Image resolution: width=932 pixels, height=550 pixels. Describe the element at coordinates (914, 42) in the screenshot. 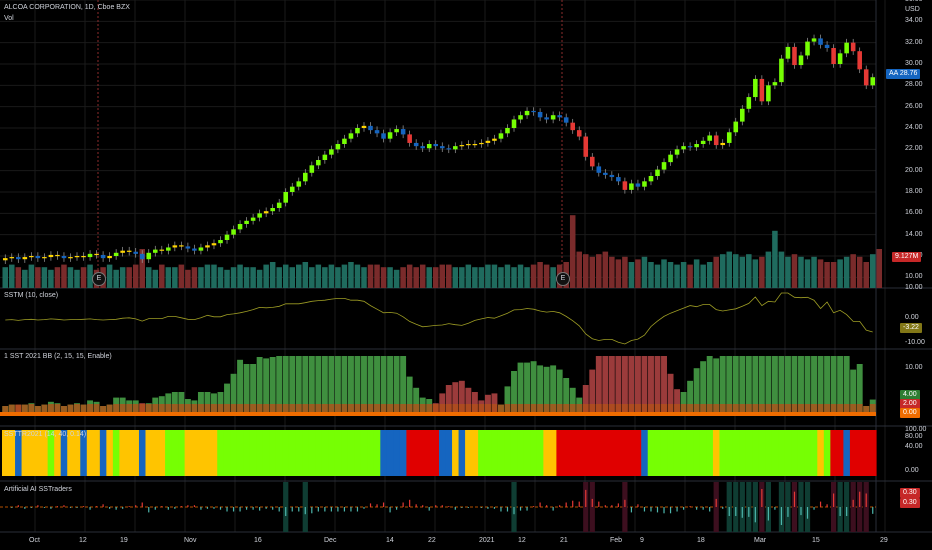

I see `price-tick: 32.00` at that location.